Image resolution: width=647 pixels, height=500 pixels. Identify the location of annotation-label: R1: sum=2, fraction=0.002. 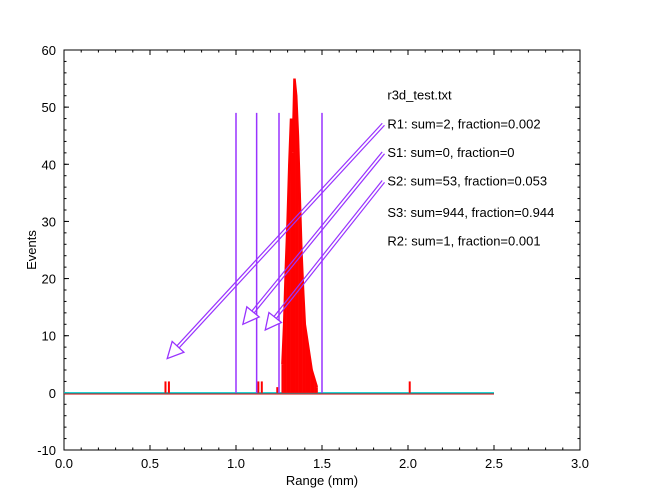
(463, 123).